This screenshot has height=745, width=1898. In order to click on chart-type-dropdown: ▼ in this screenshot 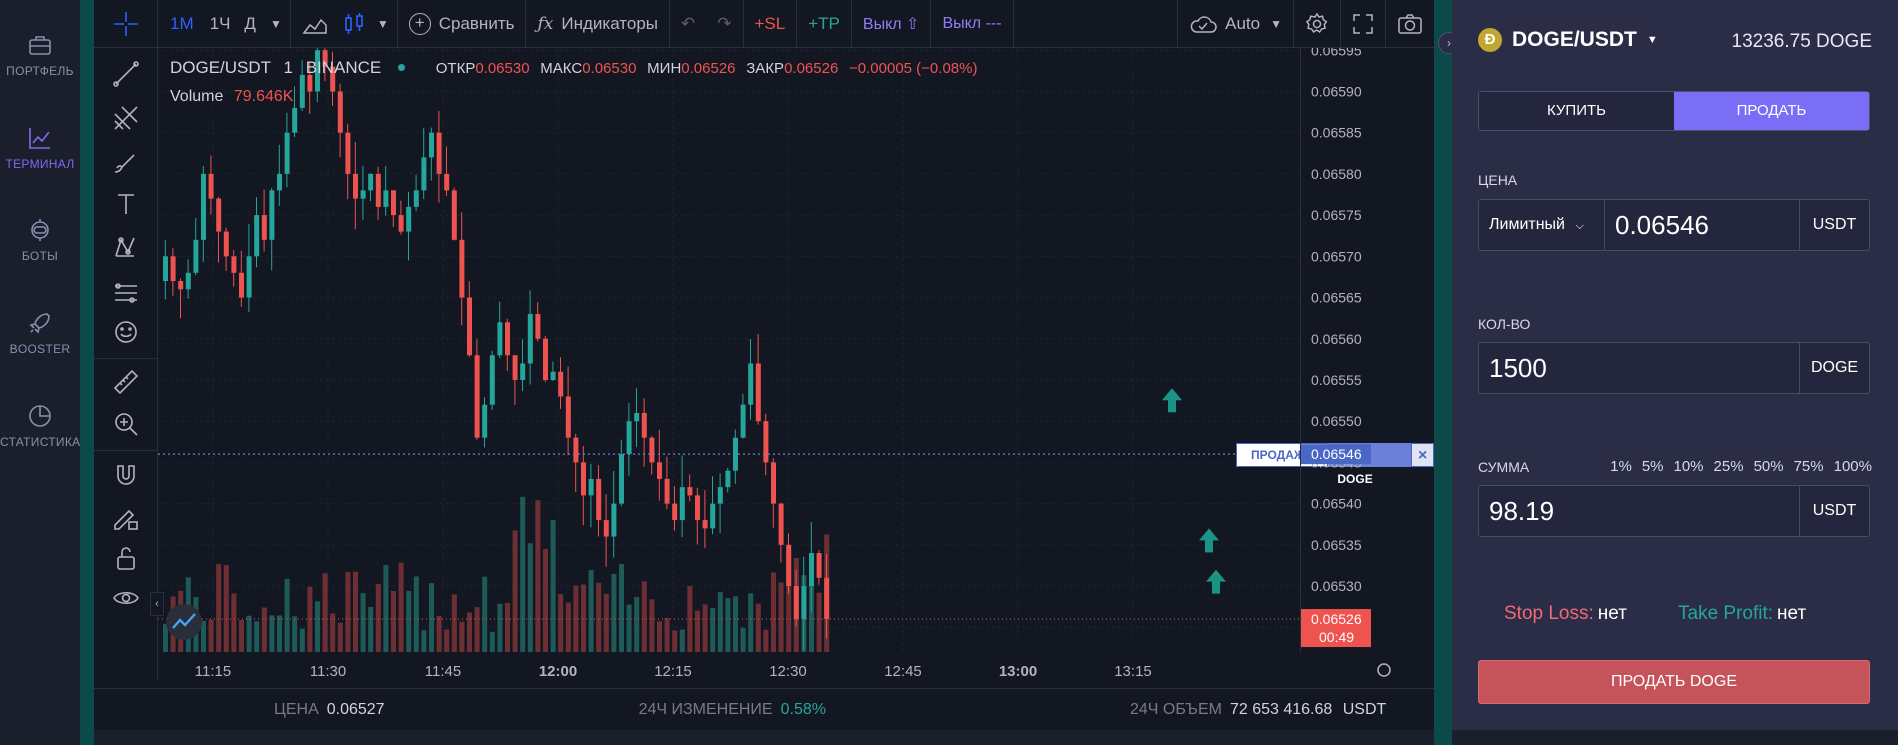, I will do `click(383, 24)`.